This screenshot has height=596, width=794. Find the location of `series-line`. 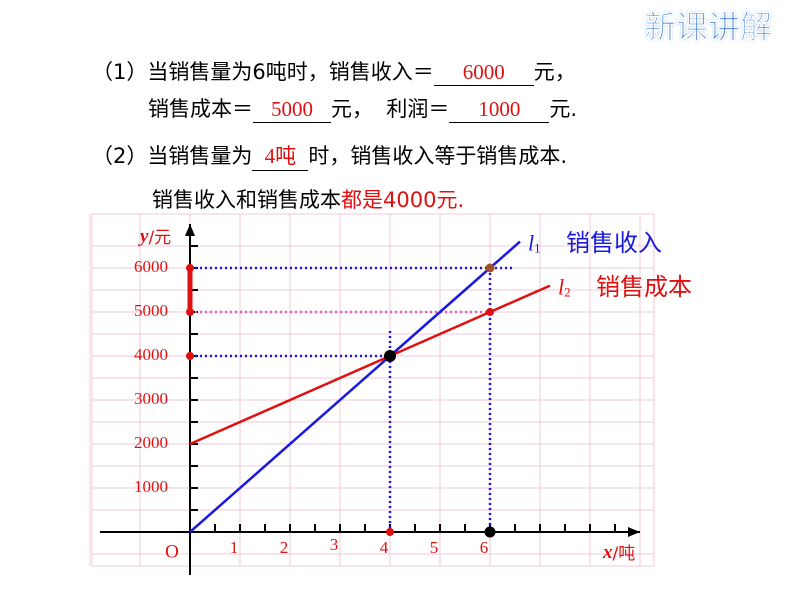

series-line is located at coordinates (370, 365).